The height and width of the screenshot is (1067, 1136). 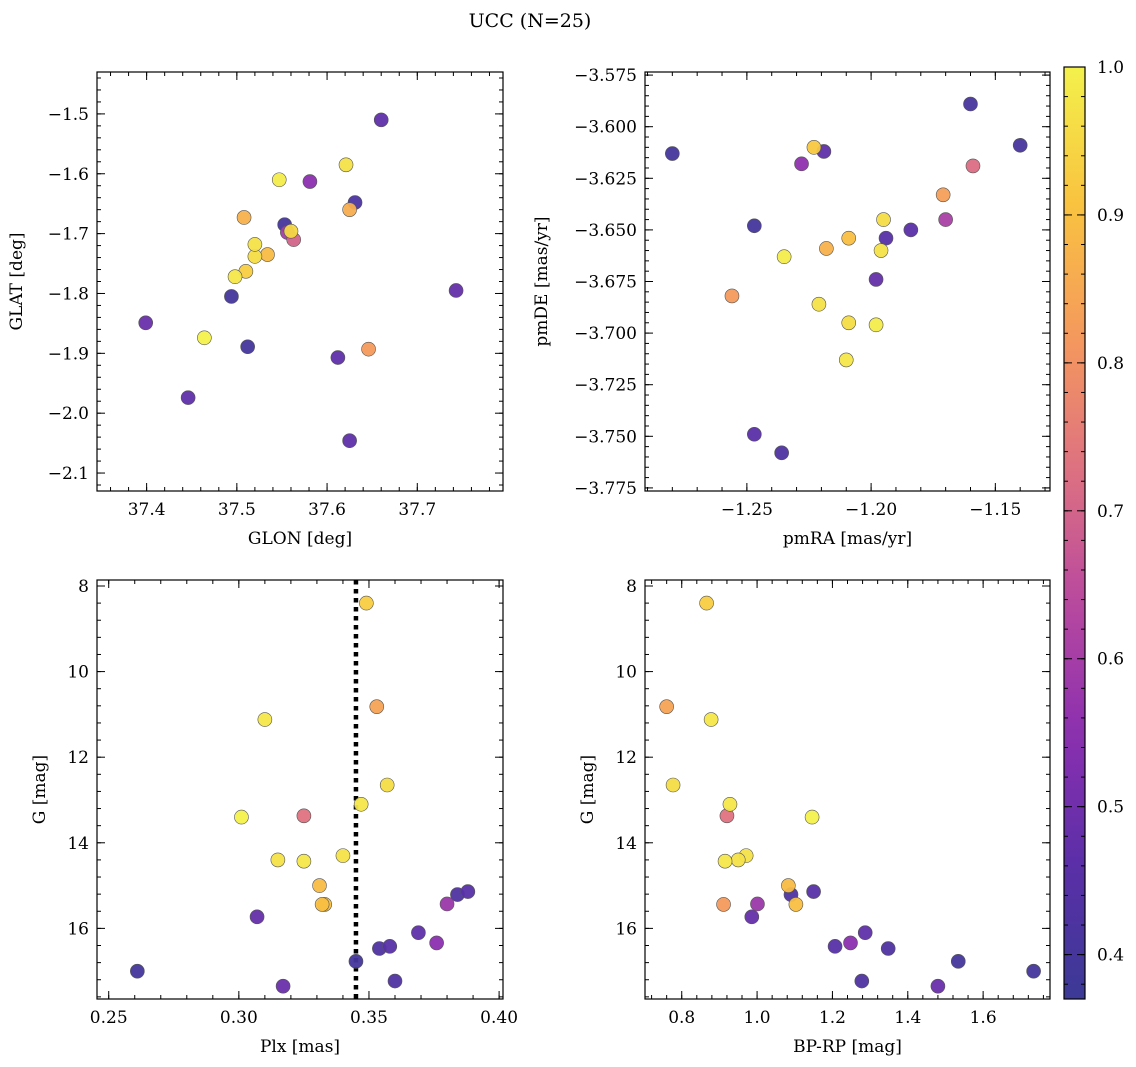 I want to click on y-tick-label: −3.700, so click(x=605, y=334).